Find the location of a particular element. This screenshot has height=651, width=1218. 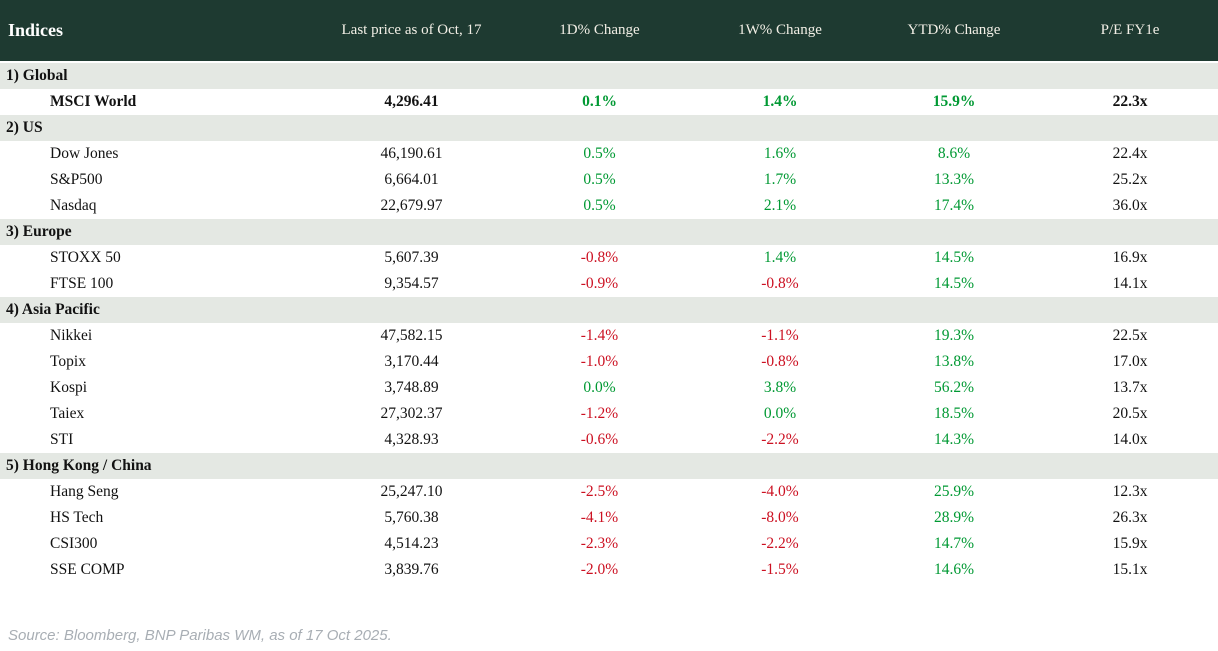

index-name-cell: S&P500 is located at coordinates (76, 179).